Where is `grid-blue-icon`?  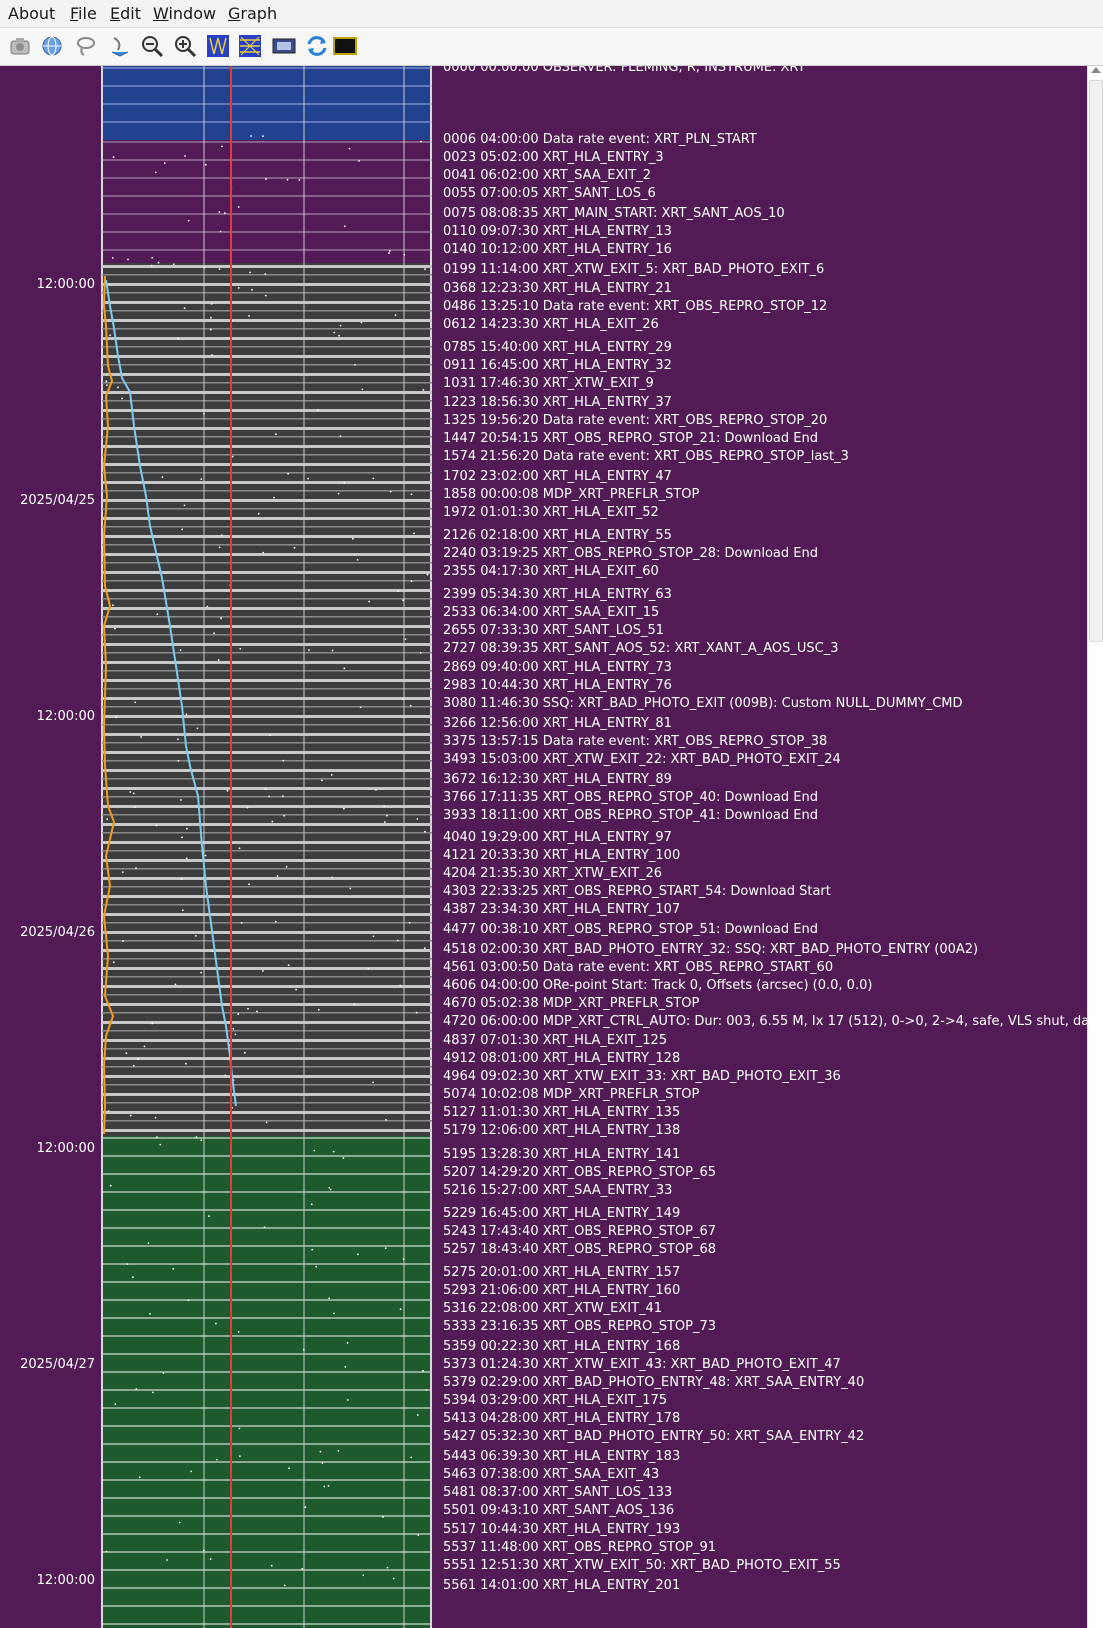
grid-blue-icon is located at coordinates (218, 46).